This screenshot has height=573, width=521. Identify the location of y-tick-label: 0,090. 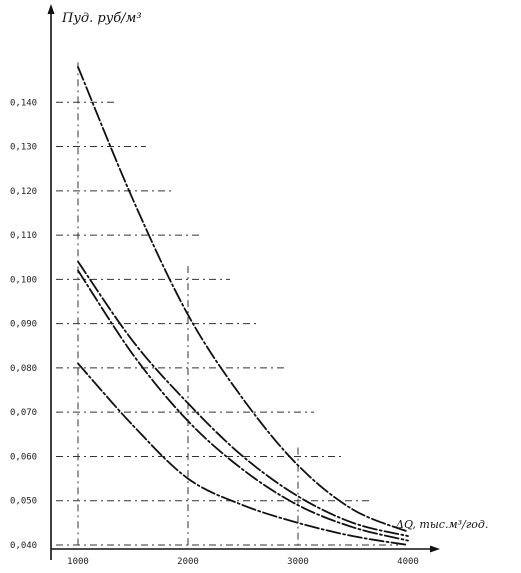
(23, 325).